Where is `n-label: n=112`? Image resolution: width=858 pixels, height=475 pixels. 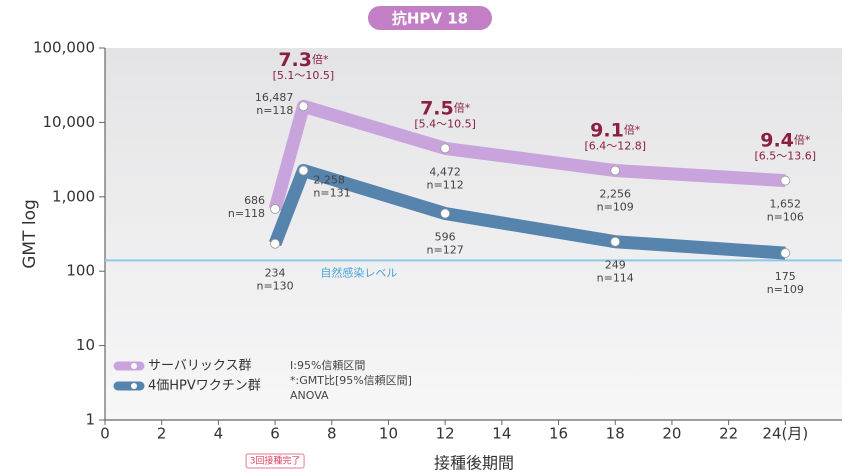
n-label: n=112 is located at coordinates (445, 184).